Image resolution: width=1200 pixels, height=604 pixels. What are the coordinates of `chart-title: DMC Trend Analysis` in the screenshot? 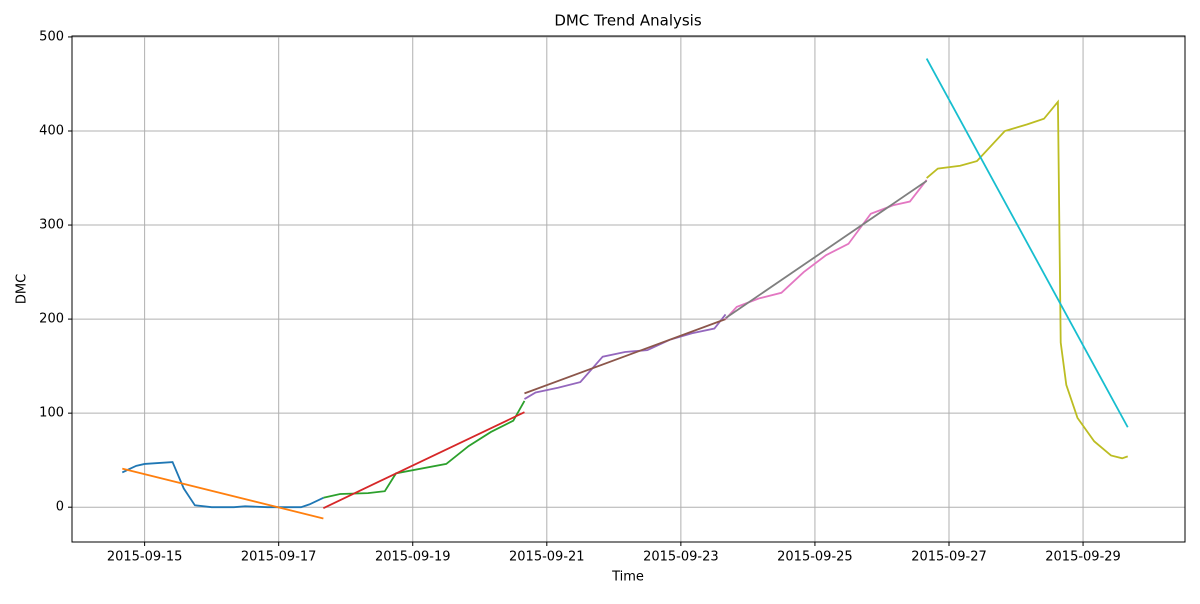 It's located at (628, 21).